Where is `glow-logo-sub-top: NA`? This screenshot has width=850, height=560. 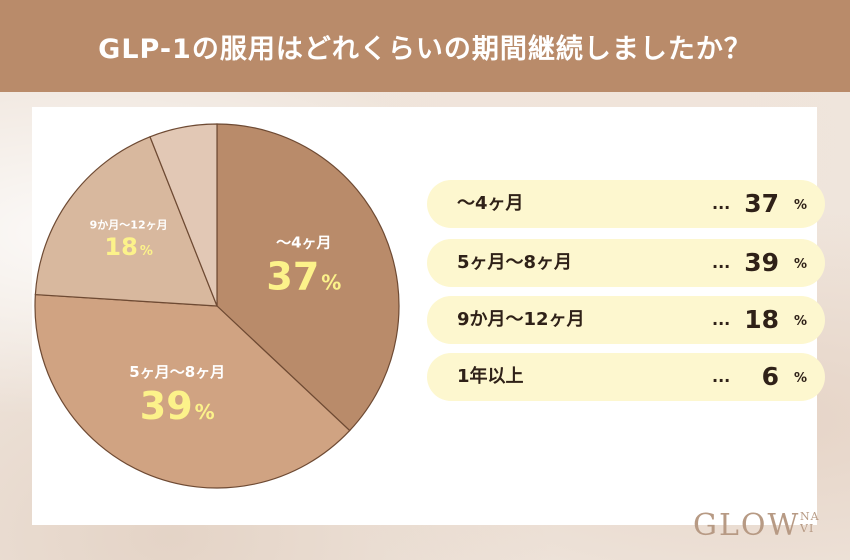
glow-logo-sub-top: NA is located at coordinates (810, 516).